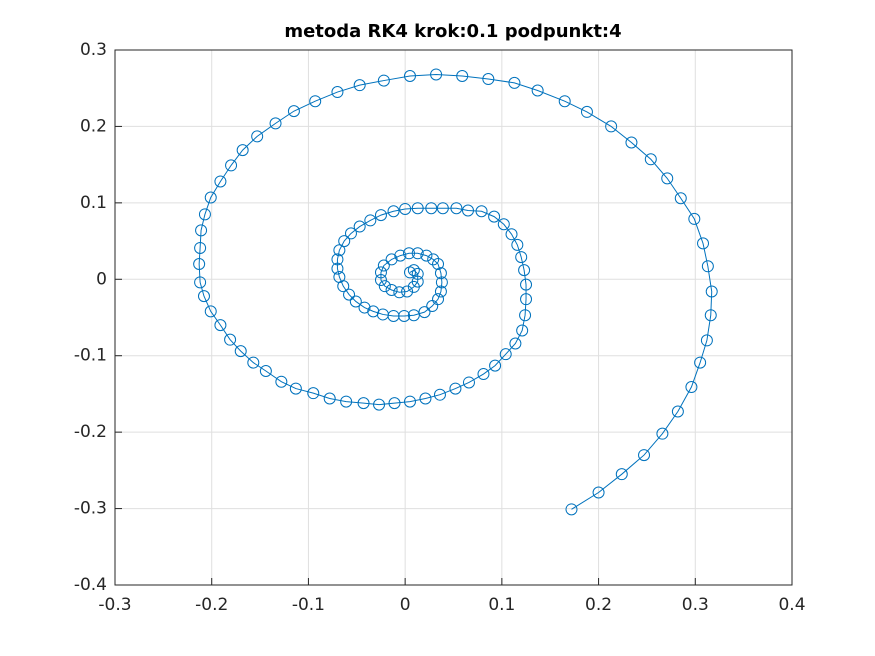  Describe the element at coordinates (93, 50) in the screenshot. I see `y-tick-label: 0.3` at that location.